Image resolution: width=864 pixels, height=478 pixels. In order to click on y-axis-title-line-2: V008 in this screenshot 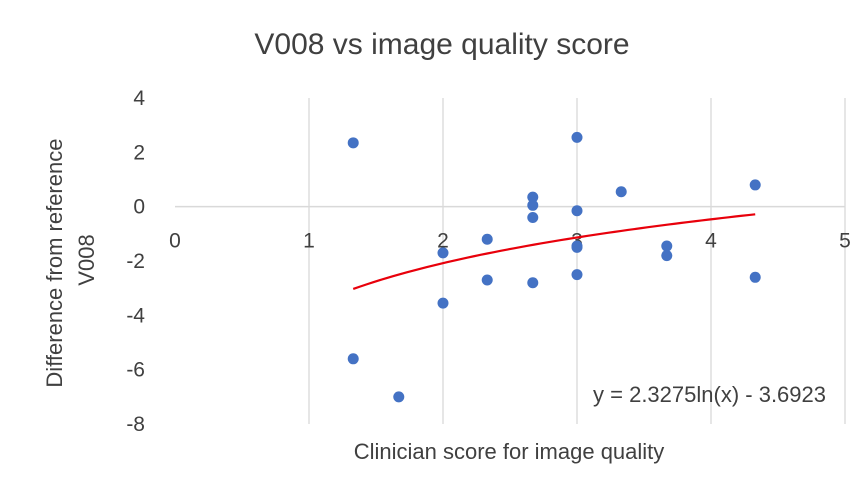, I will do `click(86, 259)`.